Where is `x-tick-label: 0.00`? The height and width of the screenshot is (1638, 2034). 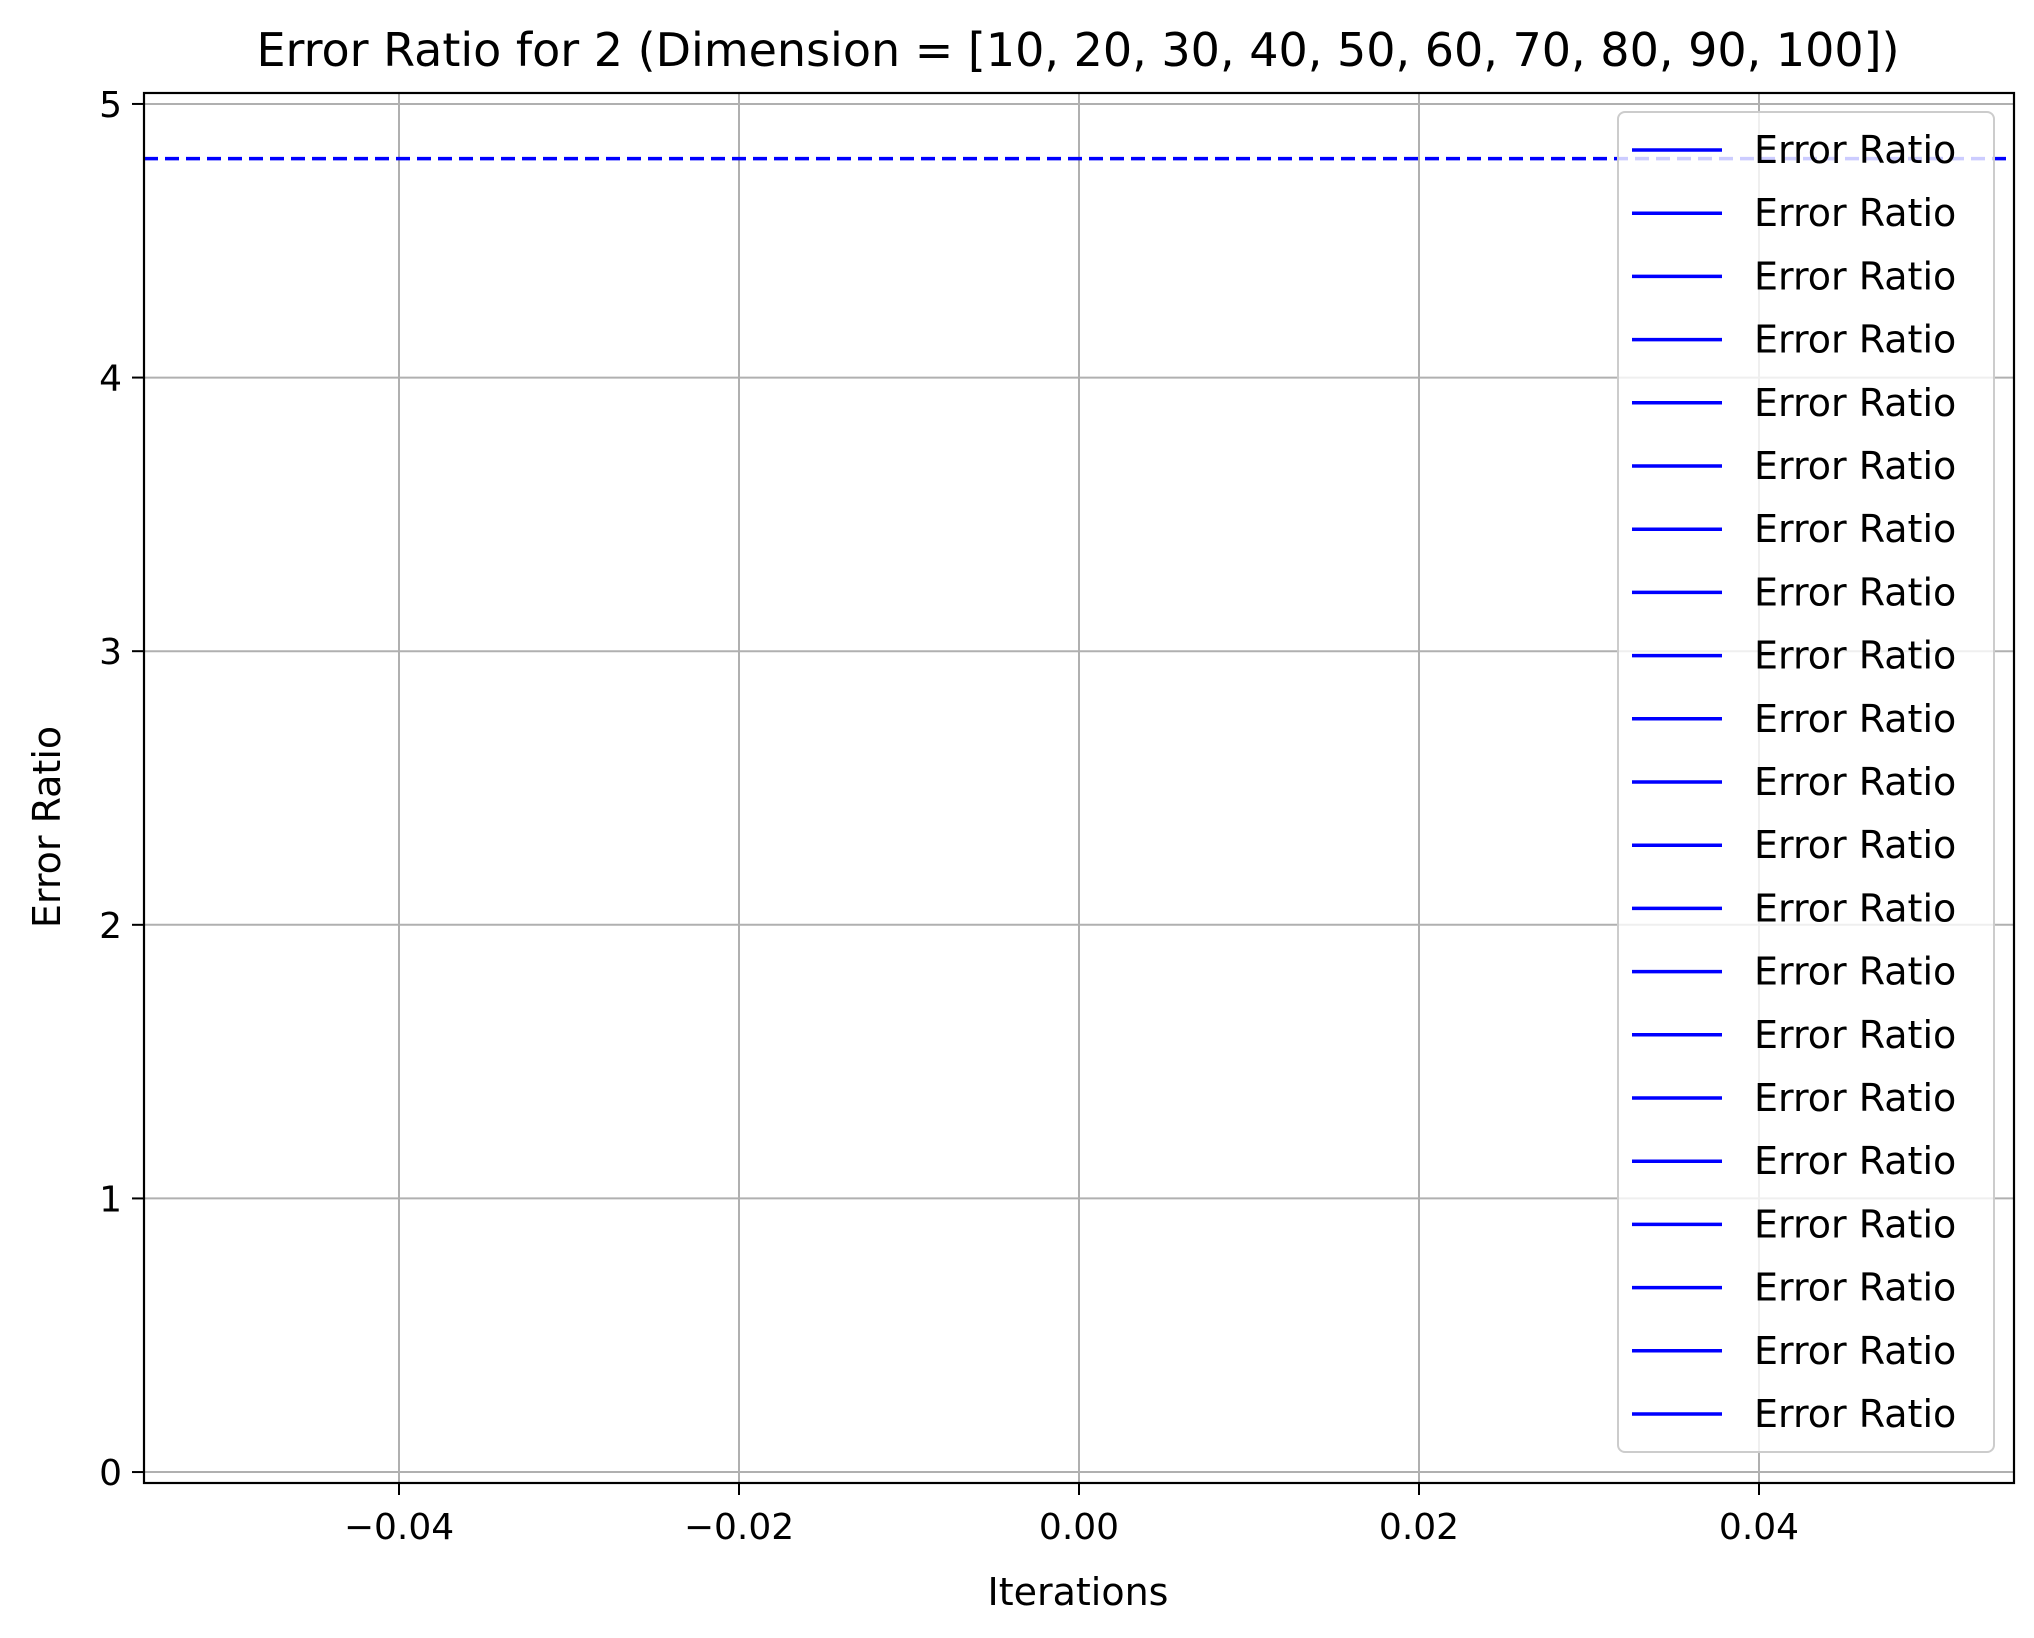 x-tick-label: 0.00 is located at coordinates (1079, 1527).